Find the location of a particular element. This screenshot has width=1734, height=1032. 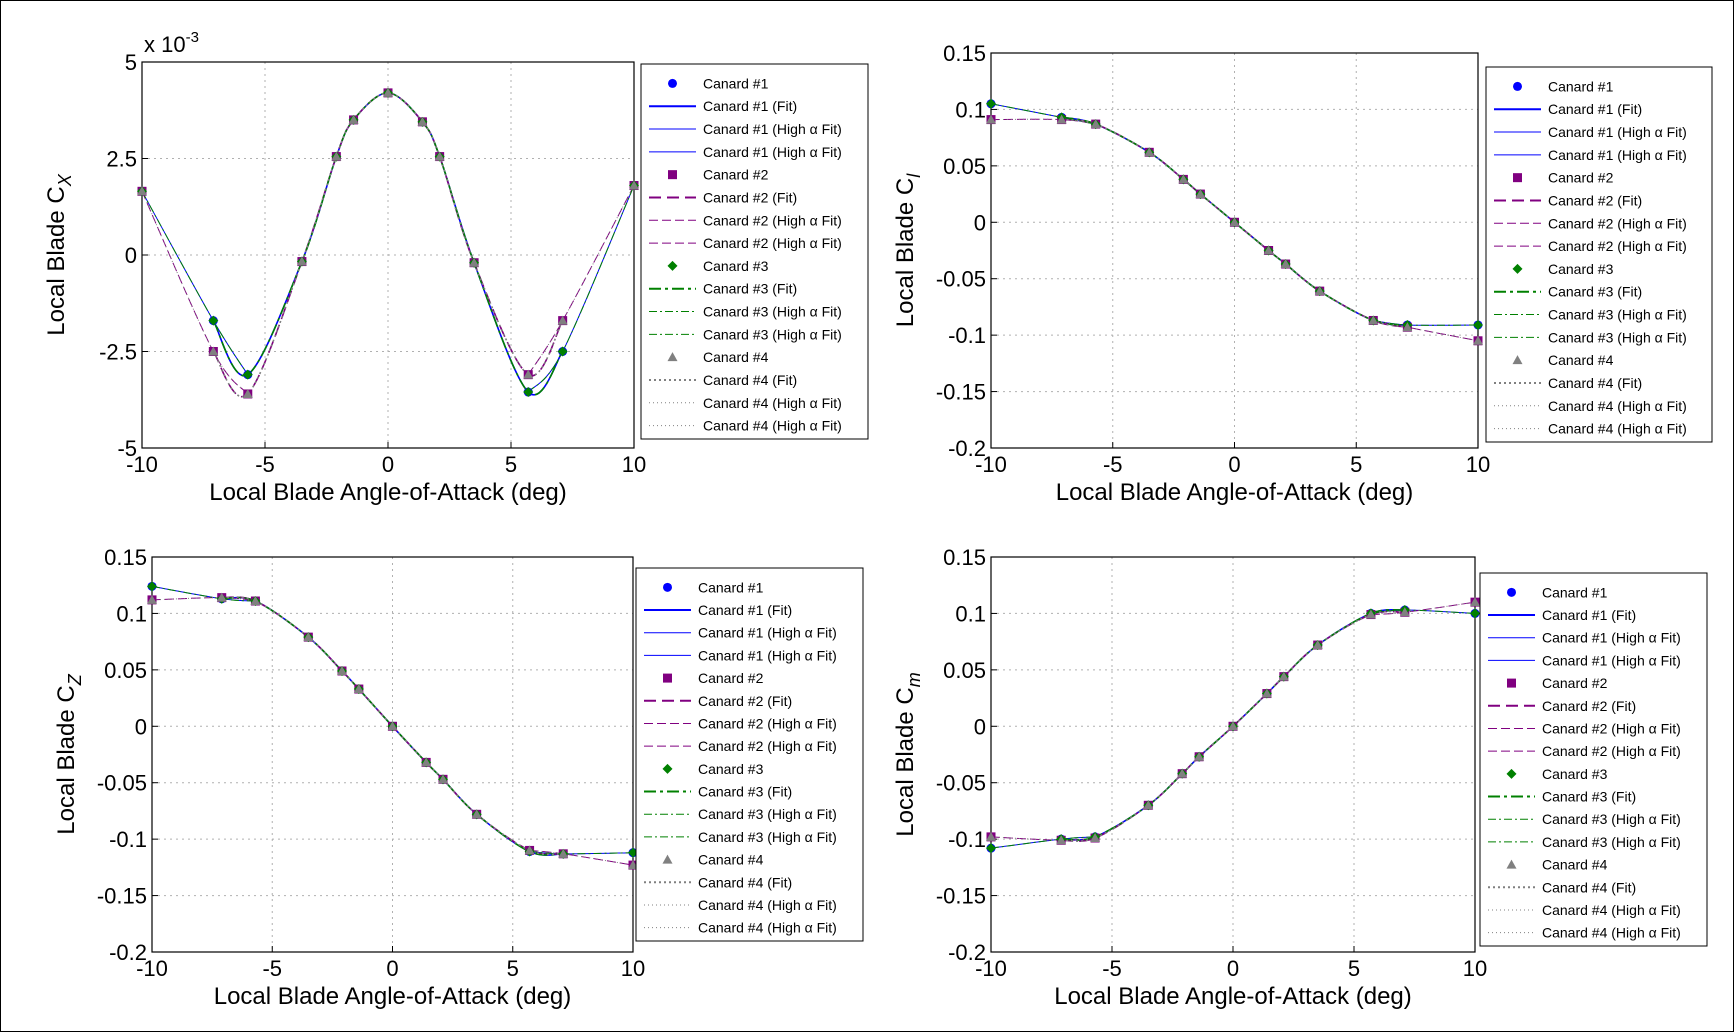

y-tick-label: 5 is located at coordinates (131, 62).